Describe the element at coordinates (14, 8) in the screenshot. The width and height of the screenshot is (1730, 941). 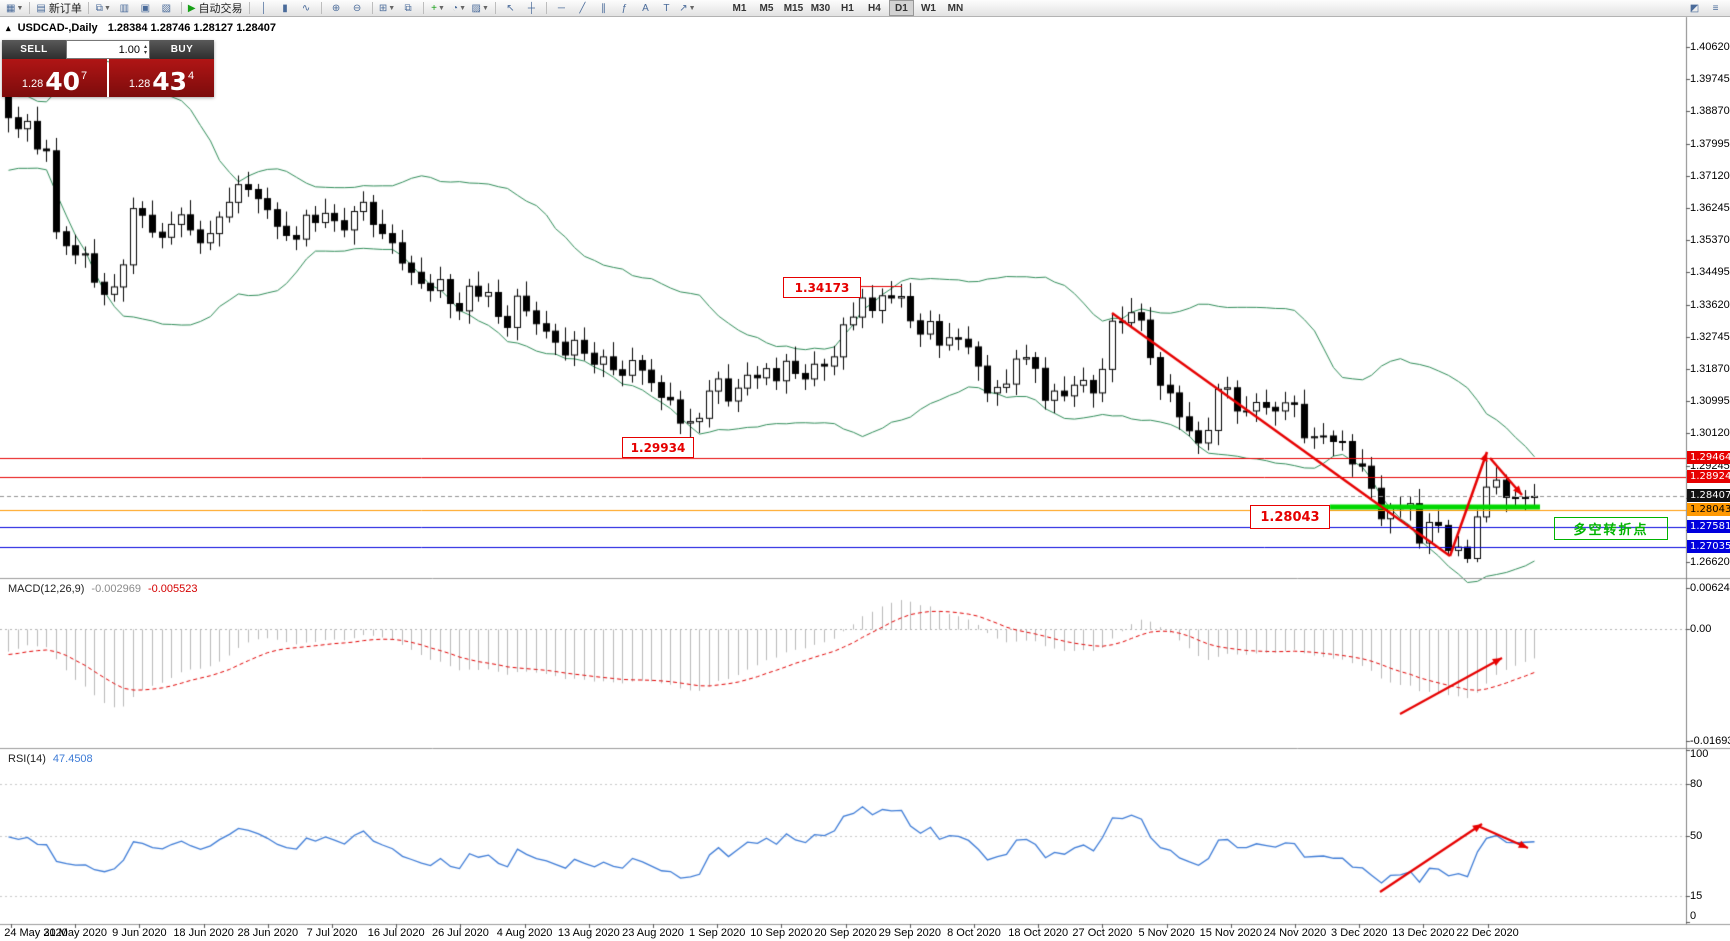
I see `chart-type-icon: ▦ ▼` at that location.